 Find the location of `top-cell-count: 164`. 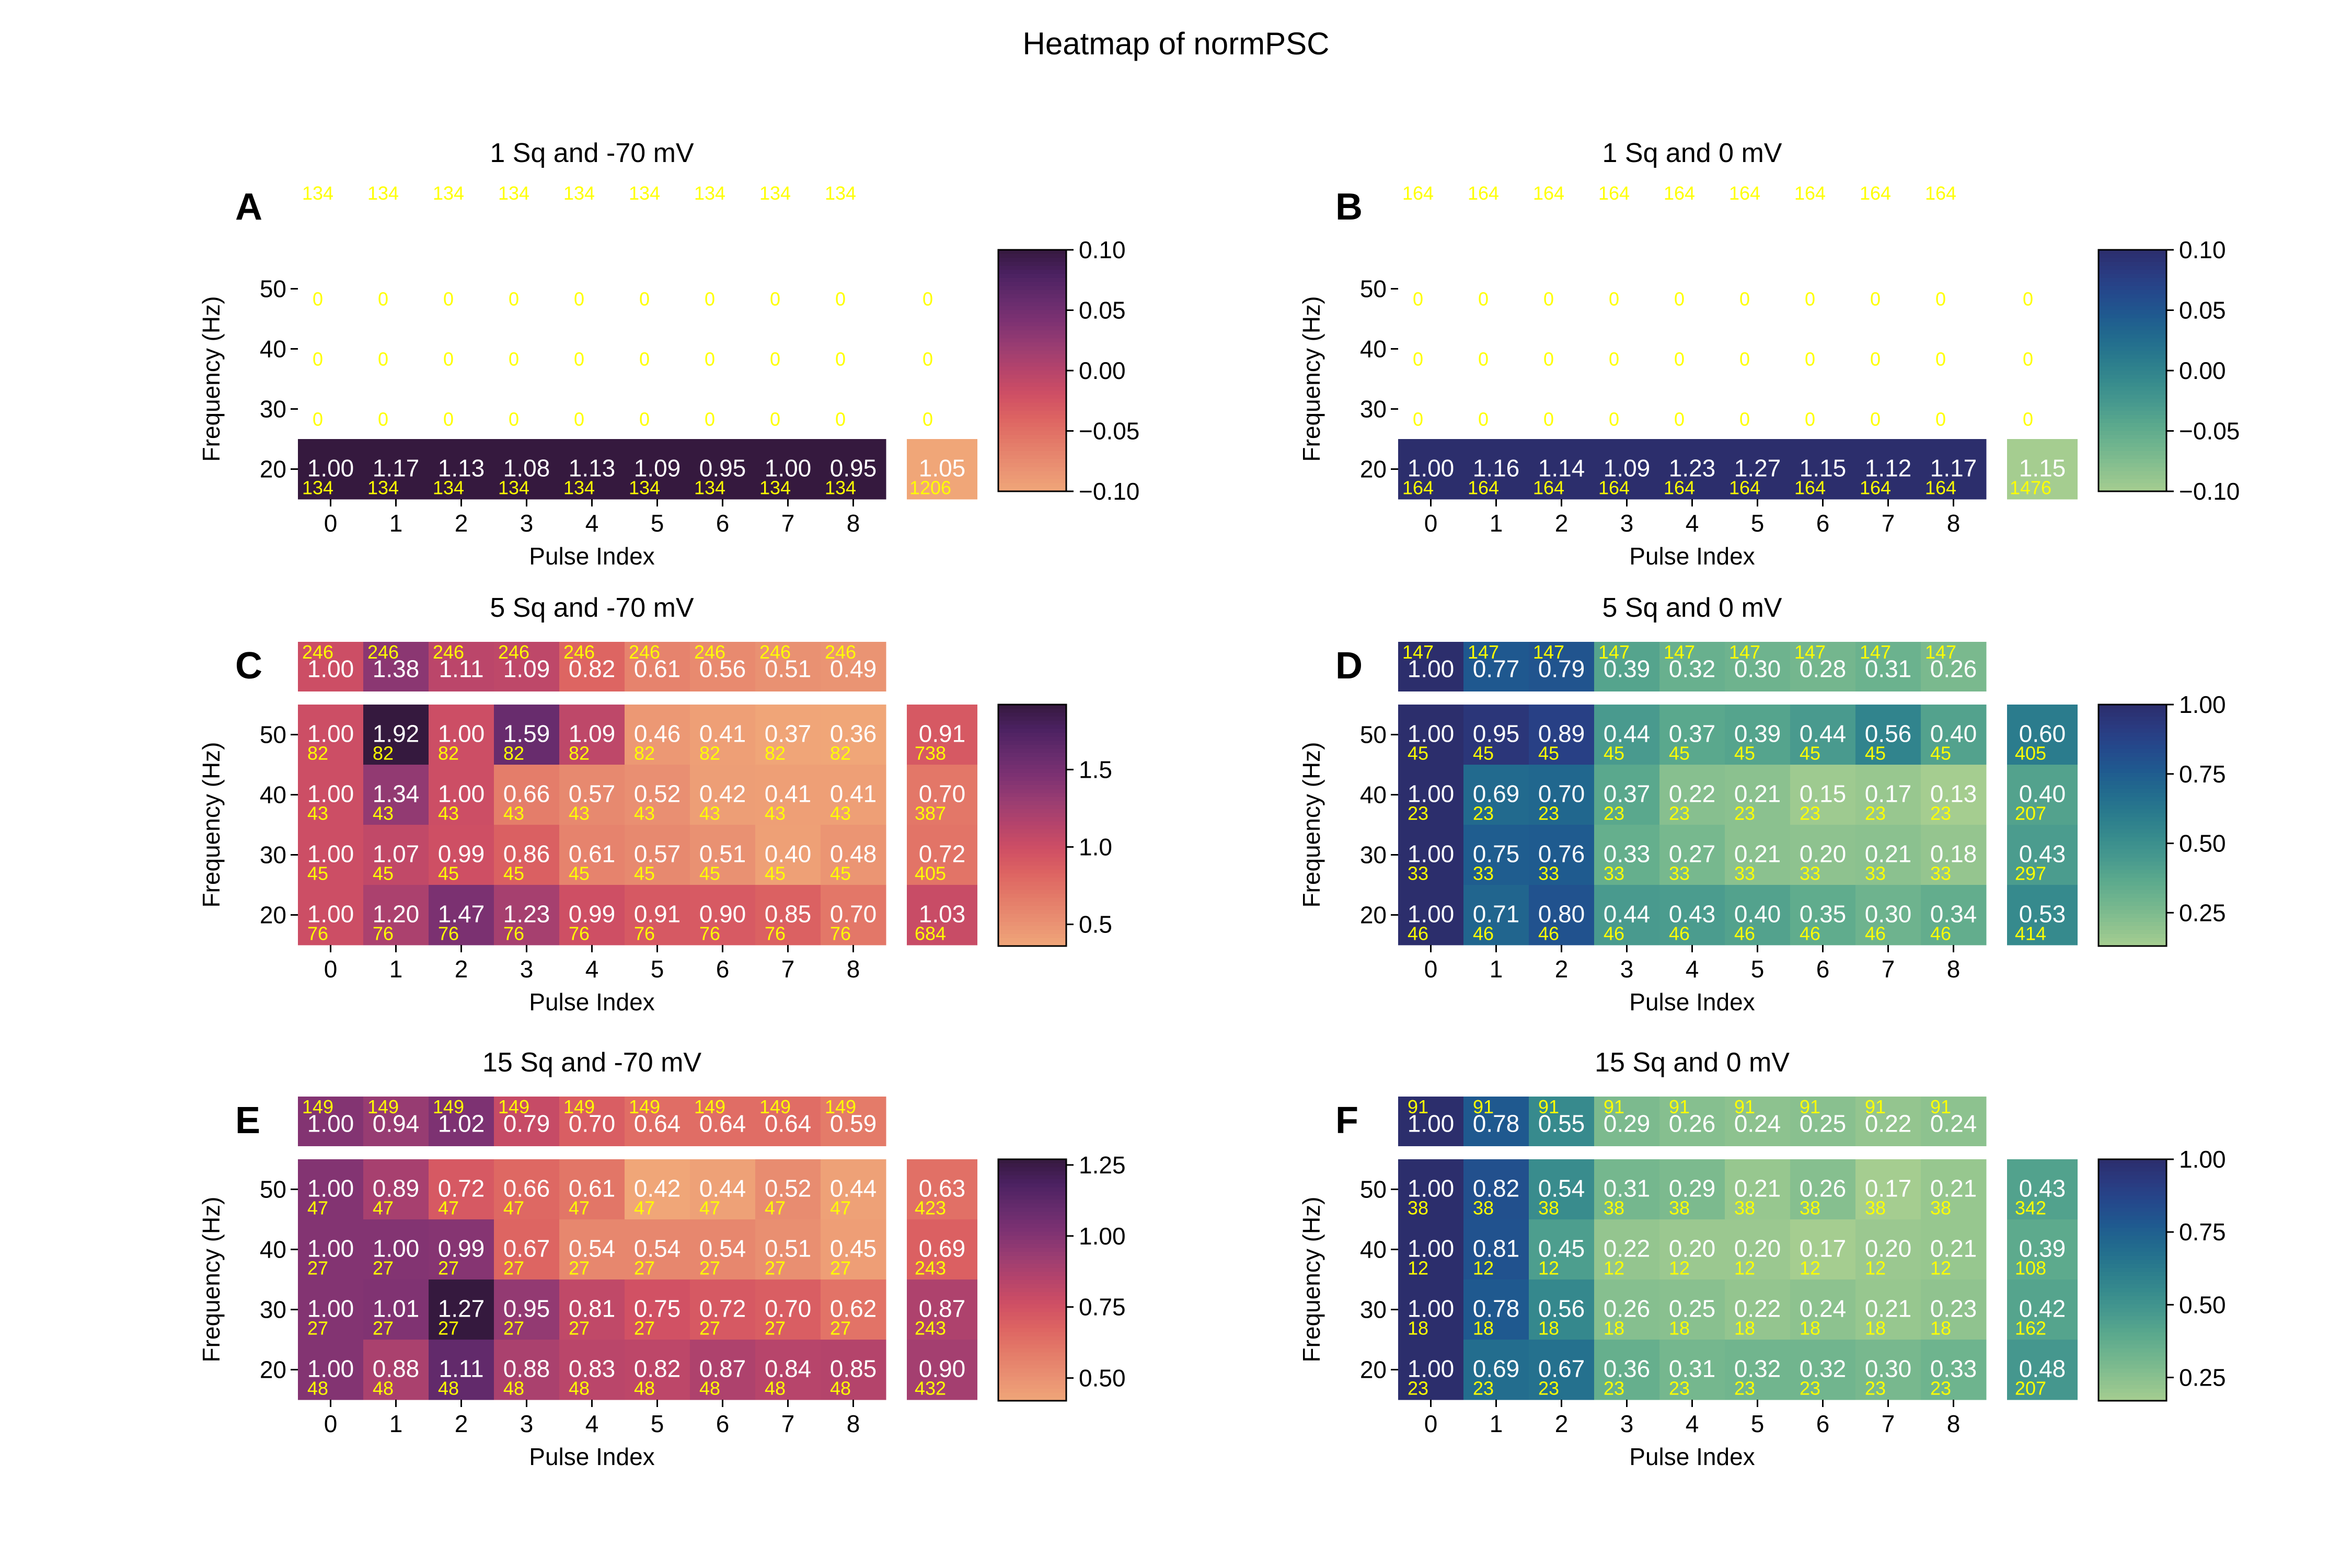

top-cell-count: 164 is located at coordinates (1548, 193).